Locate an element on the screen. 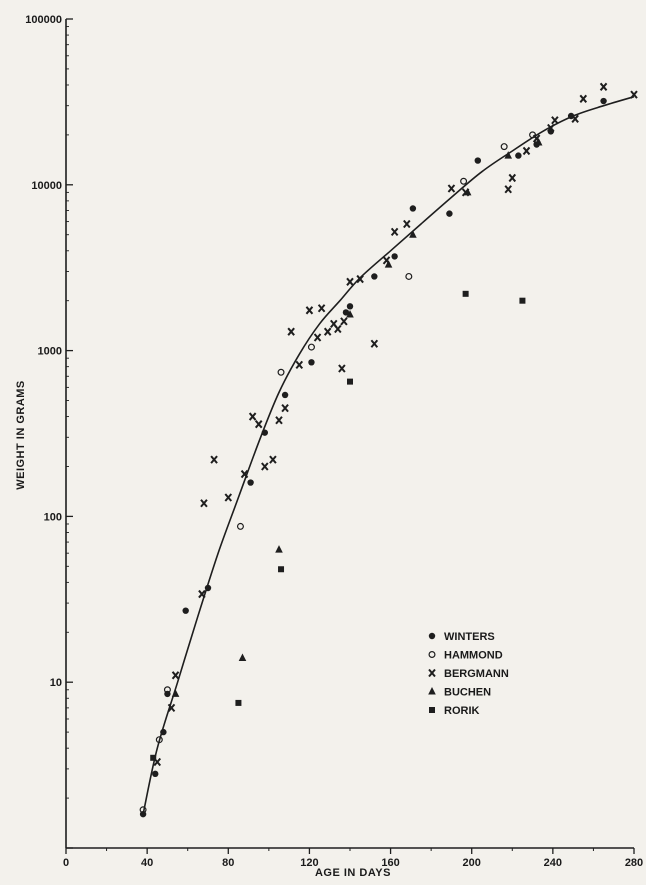  legend-label: BUCHEN is located at coordinates (467, 693).